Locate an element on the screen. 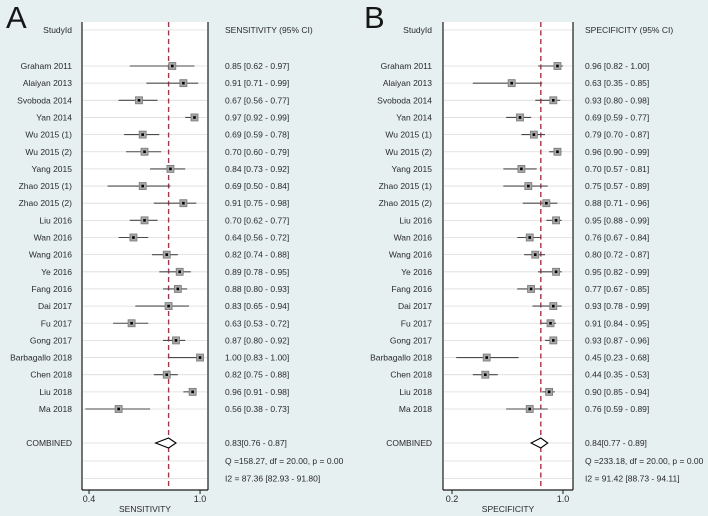 Image resolution: width=708 pixels, height=516 pixels. estimate-label: 0.96 [0.91 - 0.98] is located at coordinates (257, 392).